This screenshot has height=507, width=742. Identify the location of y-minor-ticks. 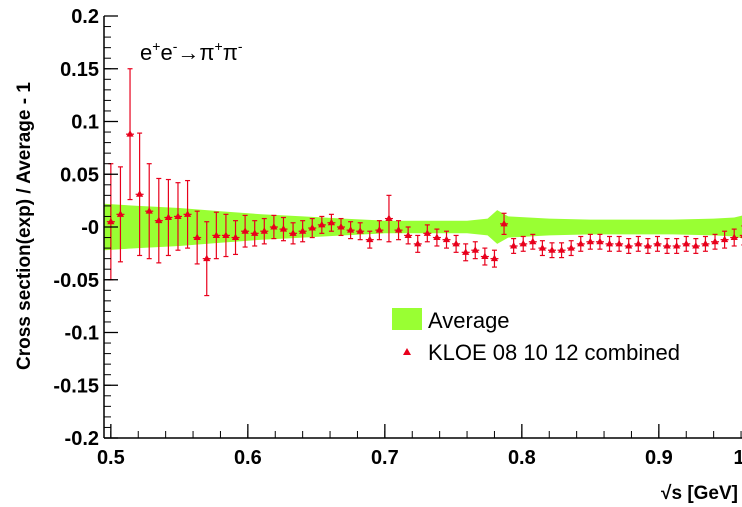
(107, 227).